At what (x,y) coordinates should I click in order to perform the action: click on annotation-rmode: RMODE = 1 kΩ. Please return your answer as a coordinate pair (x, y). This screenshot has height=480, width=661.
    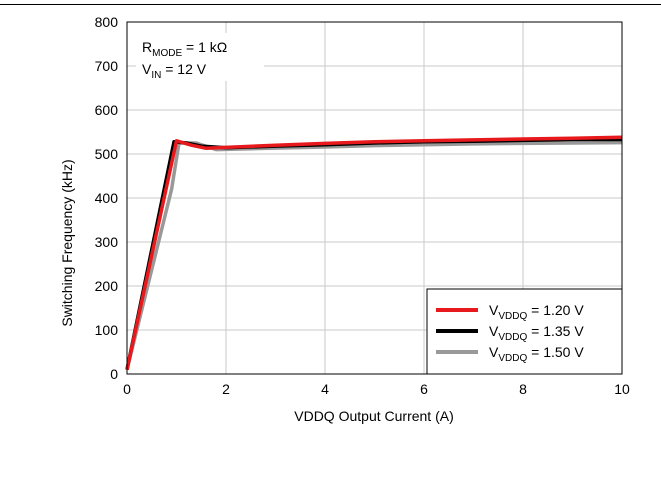
    Looking at the image, I should click on (184, 49).